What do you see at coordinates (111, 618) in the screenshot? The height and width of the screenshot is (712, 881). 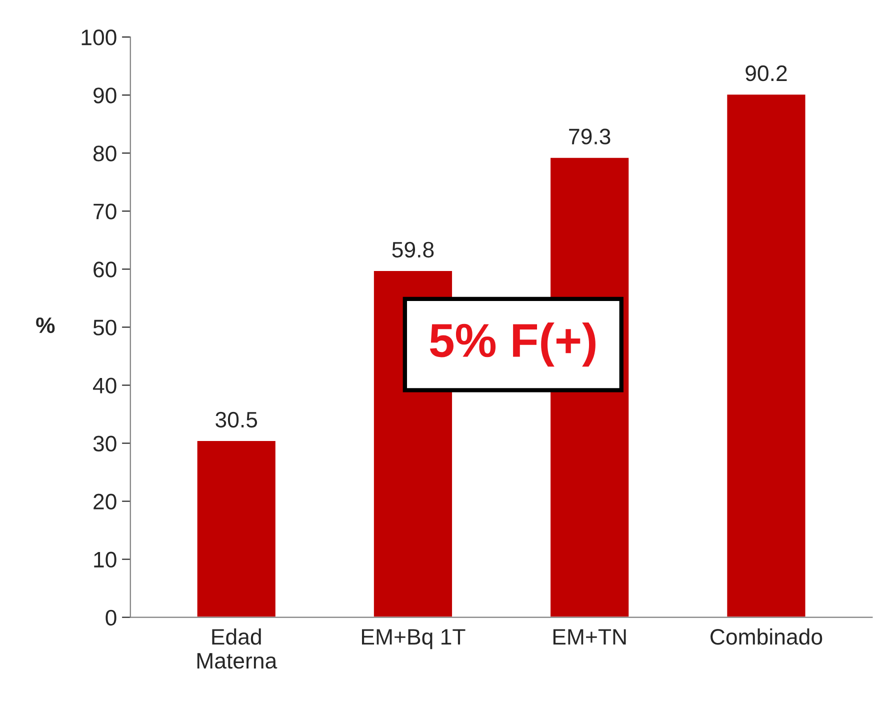 I see `y-tick-label: 0` at bounding box center [111, 618].